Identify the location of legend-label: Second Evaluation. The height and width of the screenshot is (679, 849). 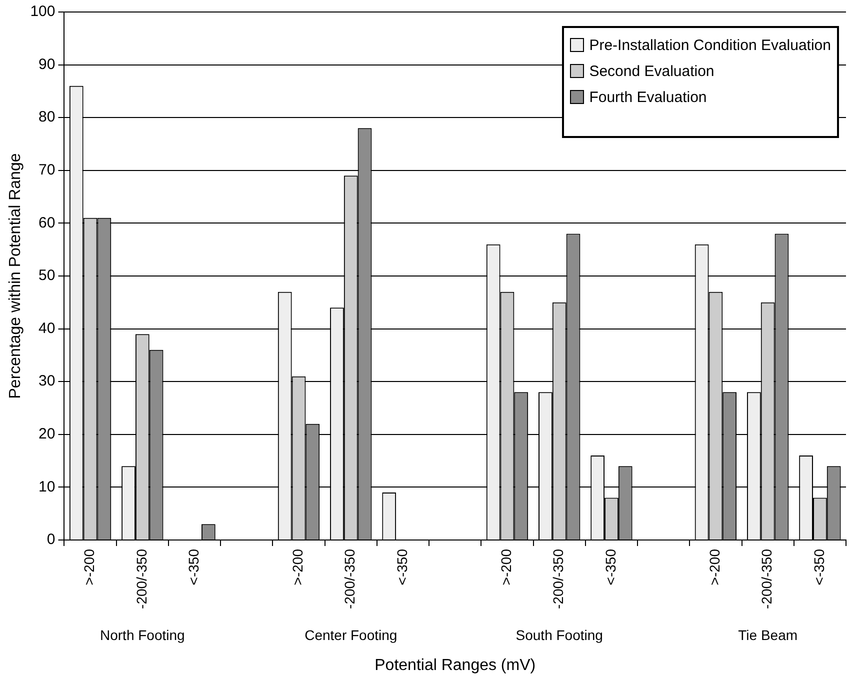
(651, 71).